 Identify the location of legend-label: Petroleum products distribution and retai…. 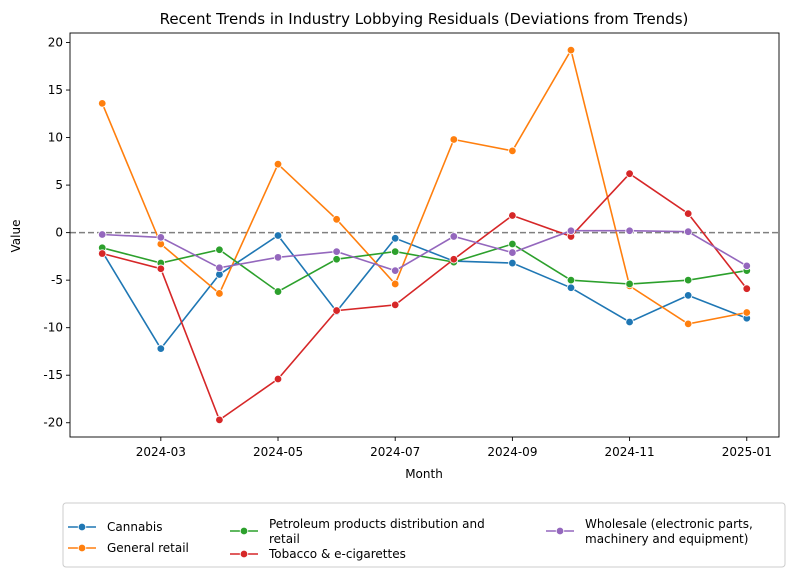
(377, 531).